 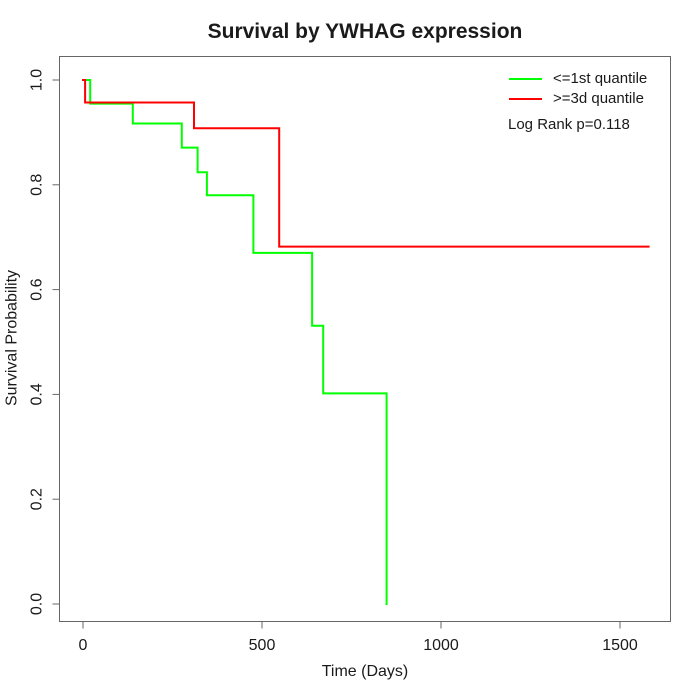 I want to click on y-axis-tick-label: 0.4, so click(x=37, y=394).